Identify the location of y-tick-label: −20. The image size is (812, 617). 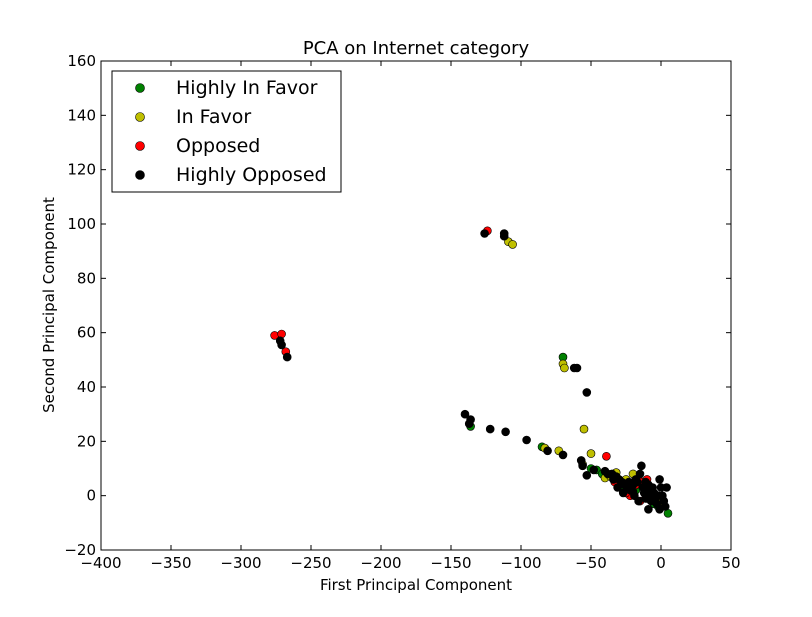
(80, 550).